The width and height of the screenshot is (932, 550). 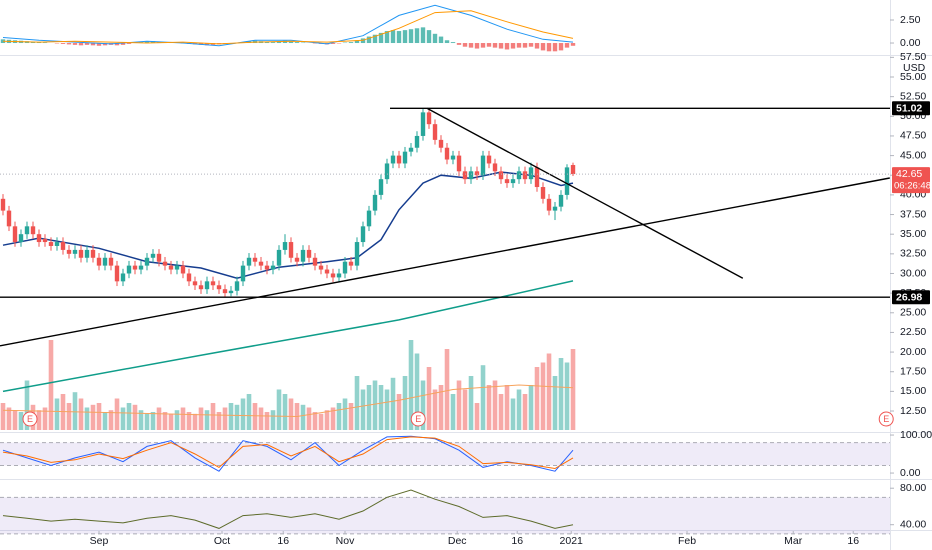 I want to click on x-tick-label: Mar, so click(x=793, y=541).